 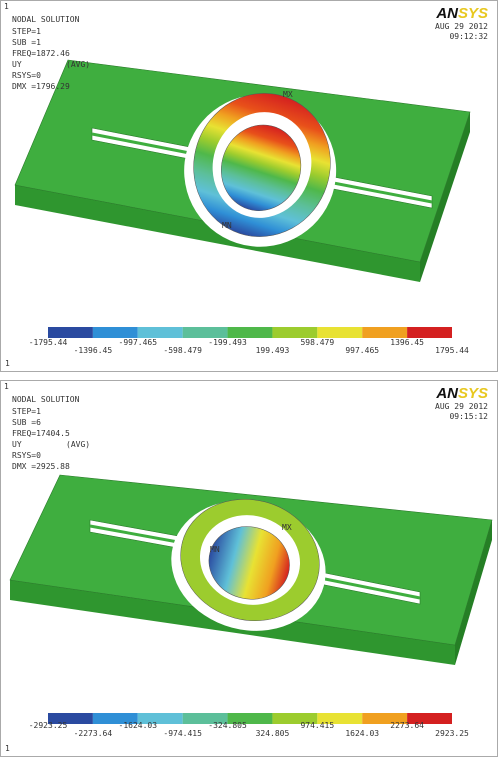 I want to click on legend-label: 598.479, so click(x=317, y=342).